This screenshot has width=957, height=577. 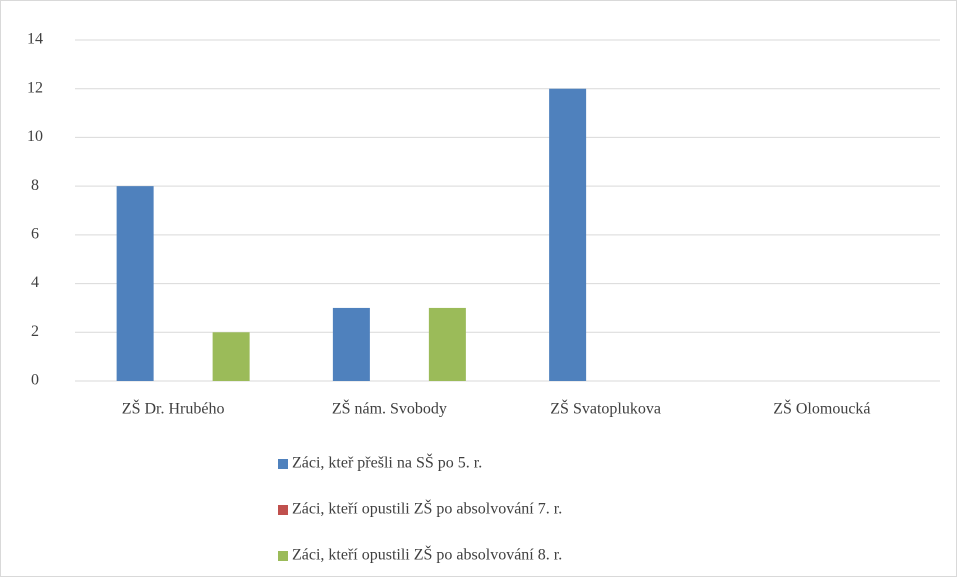 I want to click on y-tick-label: 10, so click(x=35, y=136).